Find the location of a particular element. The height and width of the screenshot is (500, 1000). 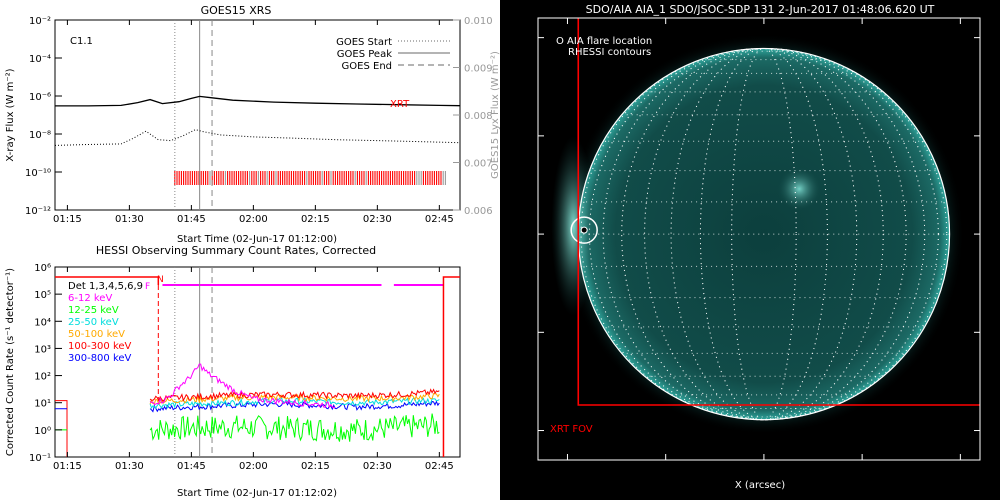

goes-legend-label: GOES Start is located at coordinates (364, 42).